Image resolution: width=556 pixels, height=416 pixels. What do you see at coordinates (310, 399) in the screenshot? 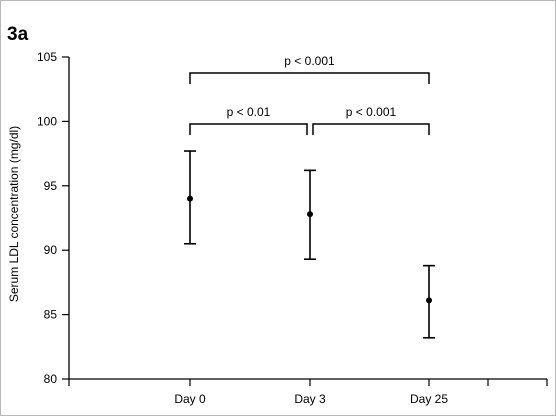
I see `x-tick-label: Day 3` at bounding box center [310, 399].